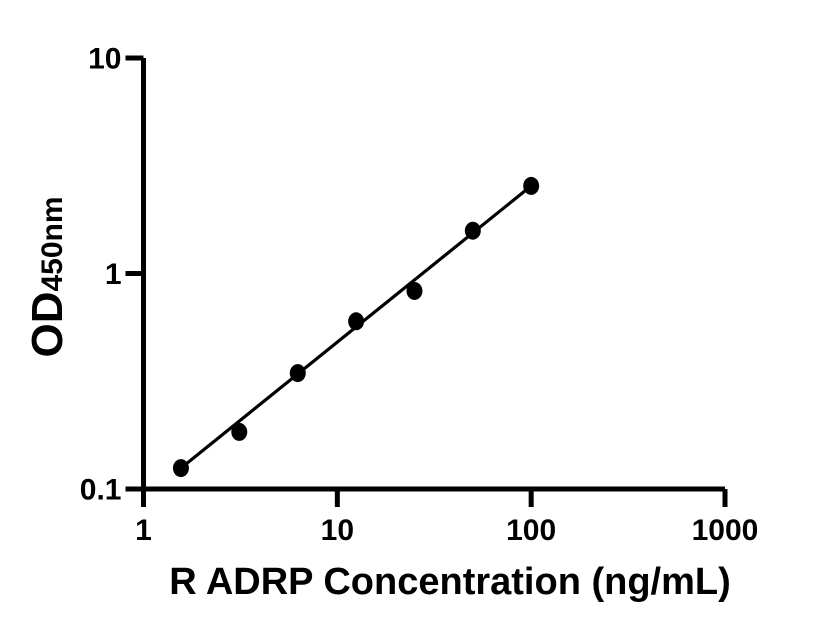 The width and height of the screenshot is (816, 640). Describe the element at coordinates (47, 324) in the screenshot. I see `y-axis-title-main: OD` at that location.